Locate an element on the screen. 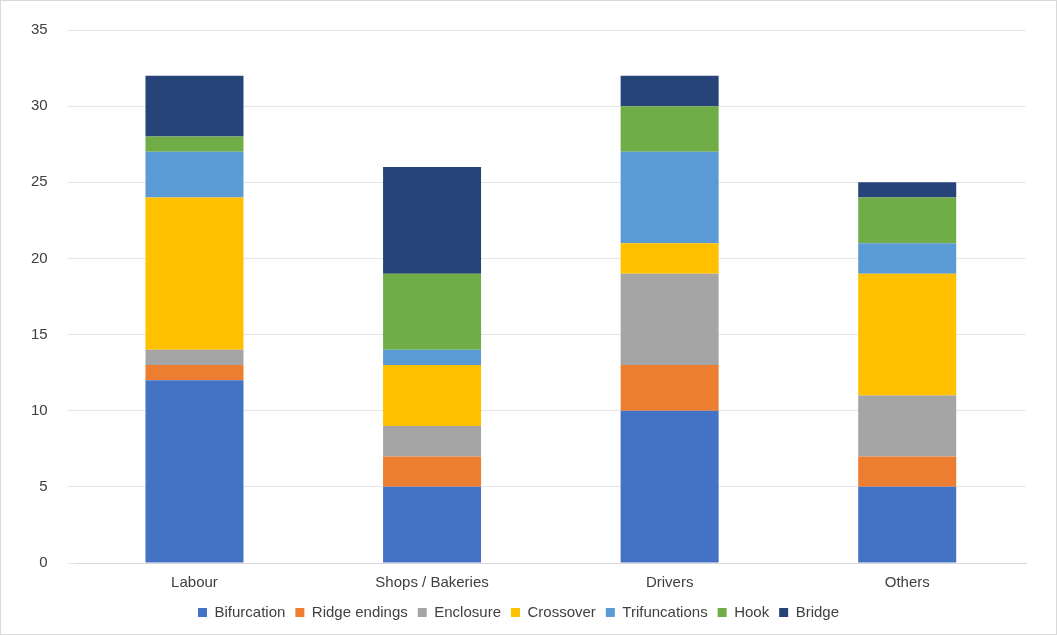 The height and width of the screenshot is (635, 1057). x-tick-label: Others is located at coordinates (907, 582).